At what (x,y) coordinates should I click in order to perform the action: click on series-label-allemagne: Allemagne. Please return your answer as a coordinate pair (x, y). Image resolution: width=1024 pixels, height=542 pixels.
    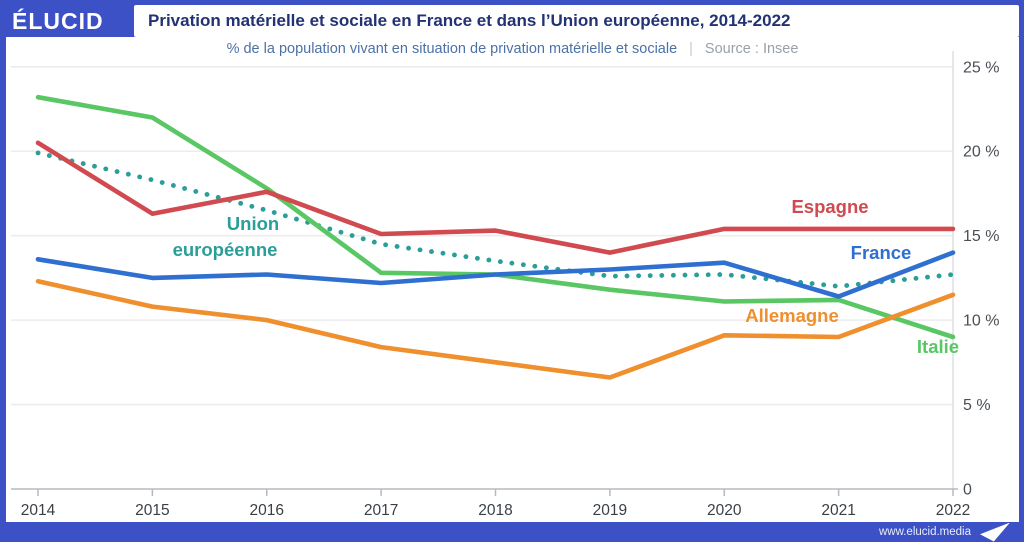
    Looking at the image, I should click on (792, 315).